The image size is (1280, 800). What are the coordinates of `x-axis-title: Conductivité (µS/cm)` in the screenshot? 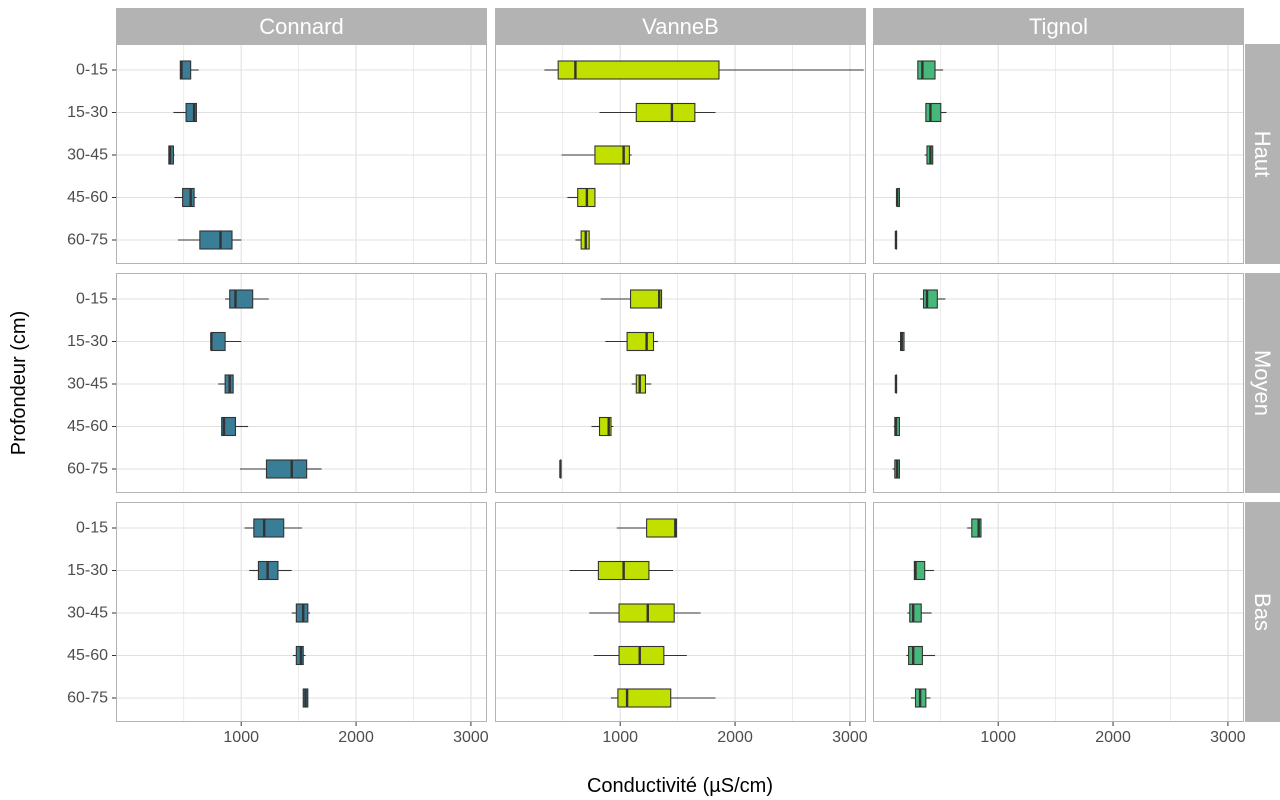 It's located at (680, 786).